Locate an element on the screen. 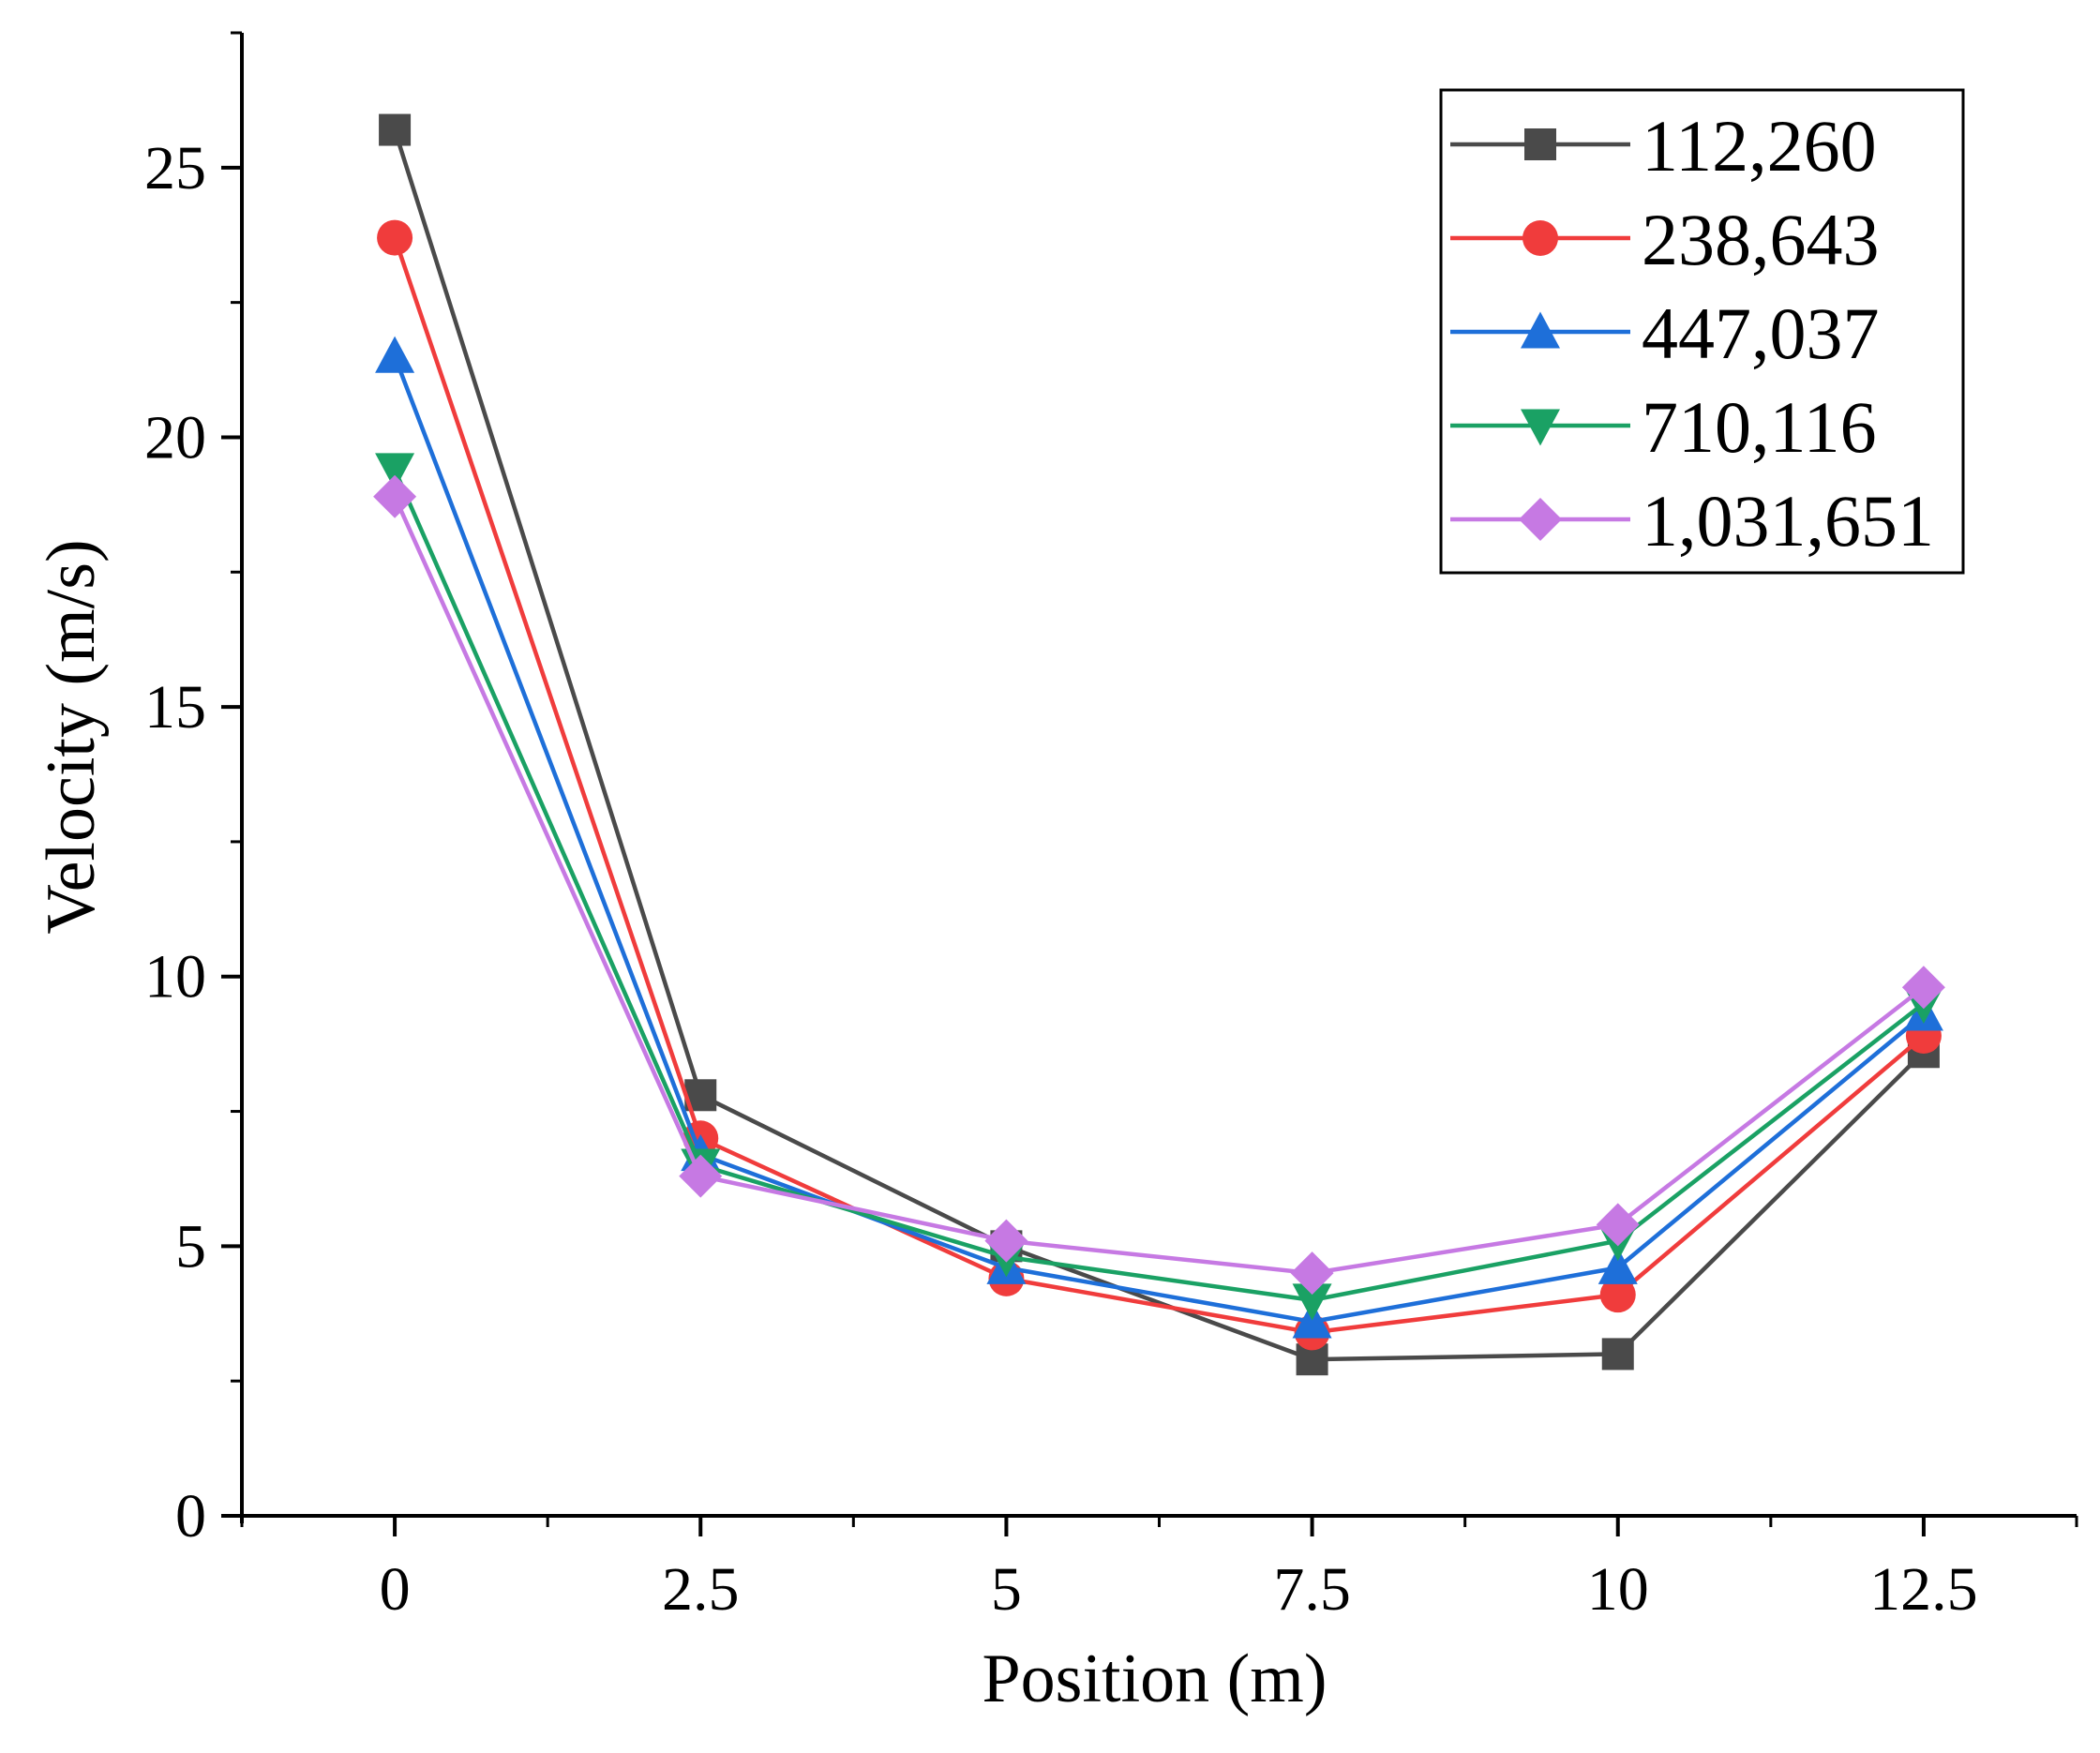  x-tick-label: 10 is located at coordinates (1618, 1589).